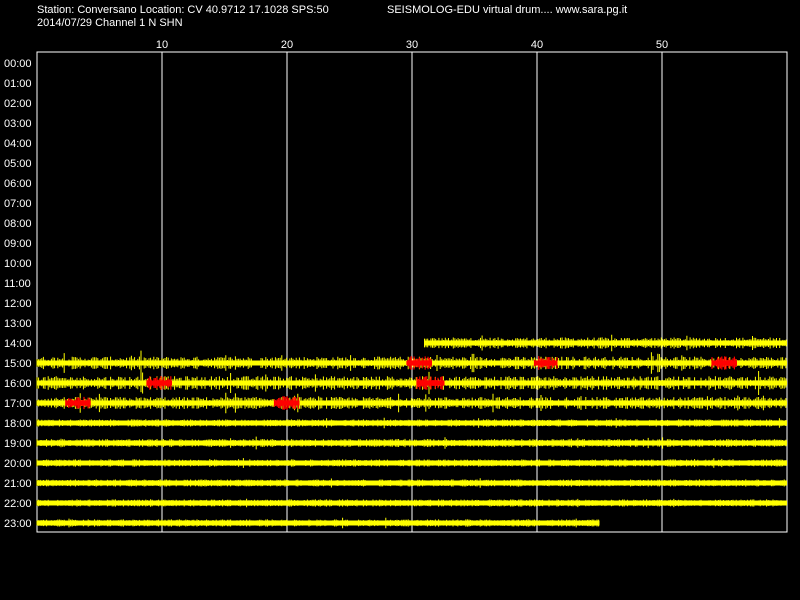  What do you see at coordinates (18, 84) in the screenshot?
I see `row-label: 01:00` at bounding box center [18, 84].